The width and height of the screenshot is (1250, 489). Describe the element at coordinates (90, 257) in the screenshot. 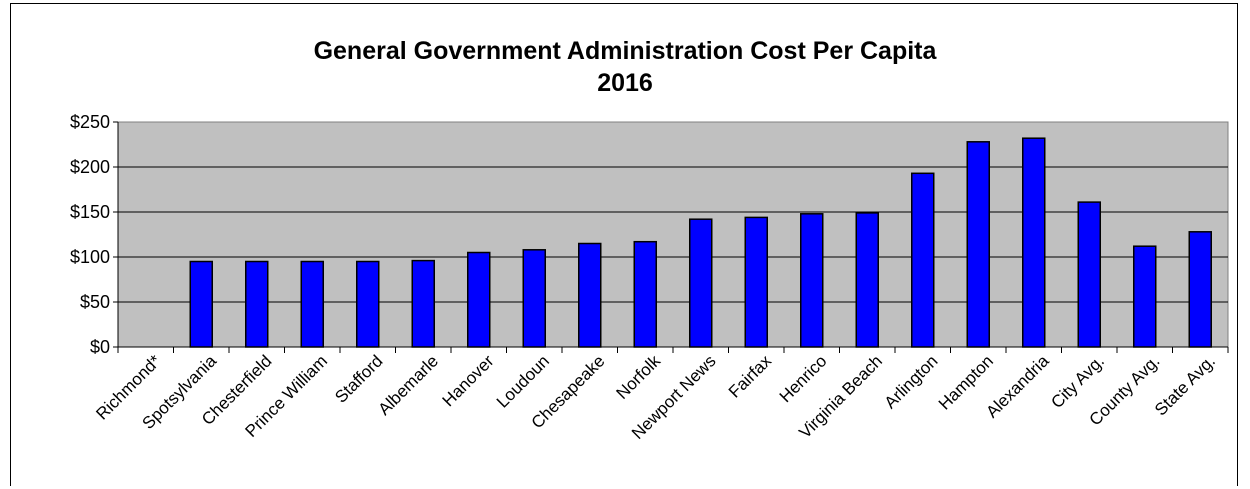

I see `y-tick-label: $100` at that location.